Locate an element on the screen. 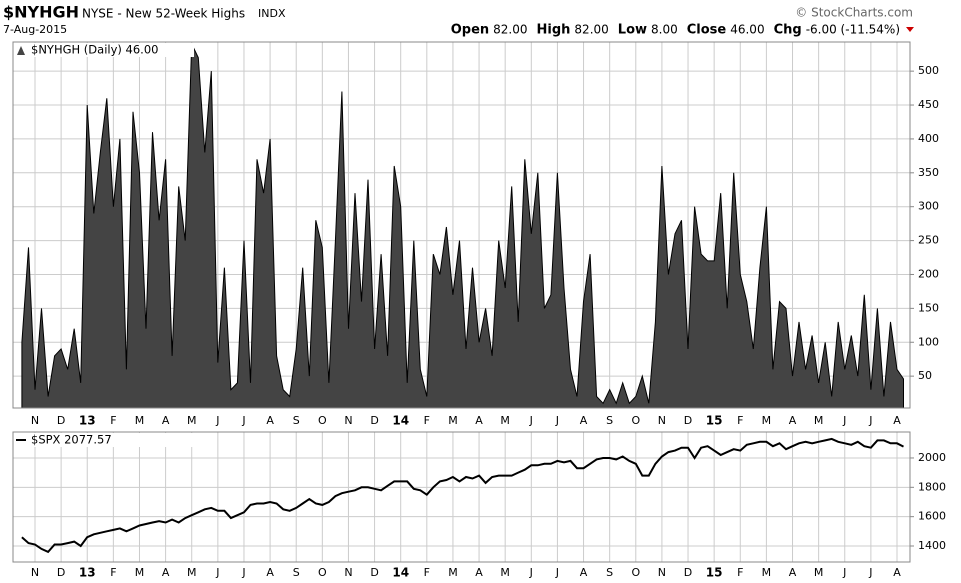 The image size is (961, 583). y-tick-label: 2000 is located at coordinates (932, 457).